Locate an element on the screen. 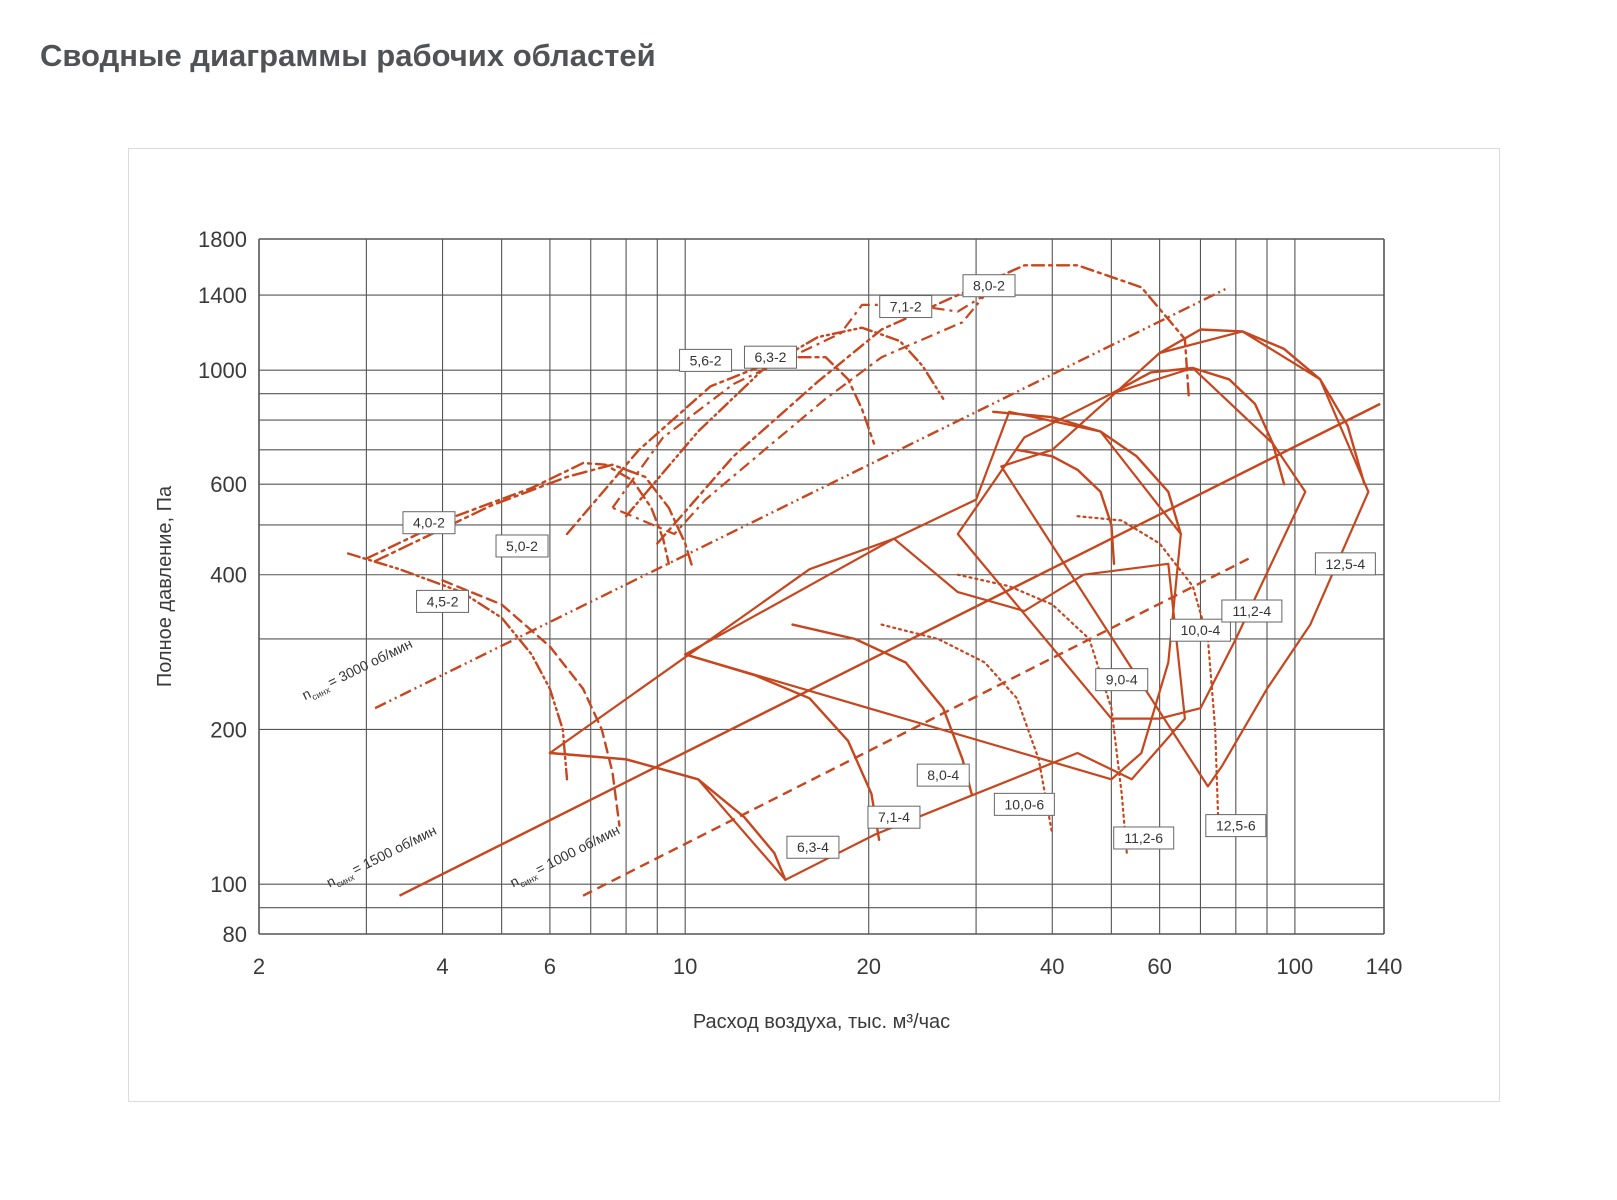 The width and height of the screenshot is (1617, 1200). series-label: 12,5-6 is located at coordinates (1236, 826).